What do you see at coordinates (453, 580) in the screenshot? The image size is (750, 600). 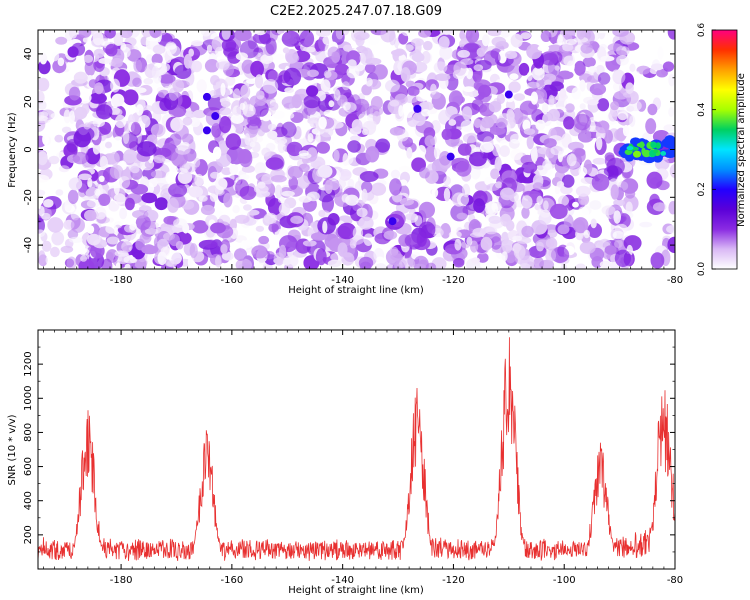 I see `snr-x-tick-label: -120` at bounding box center [453, 580].